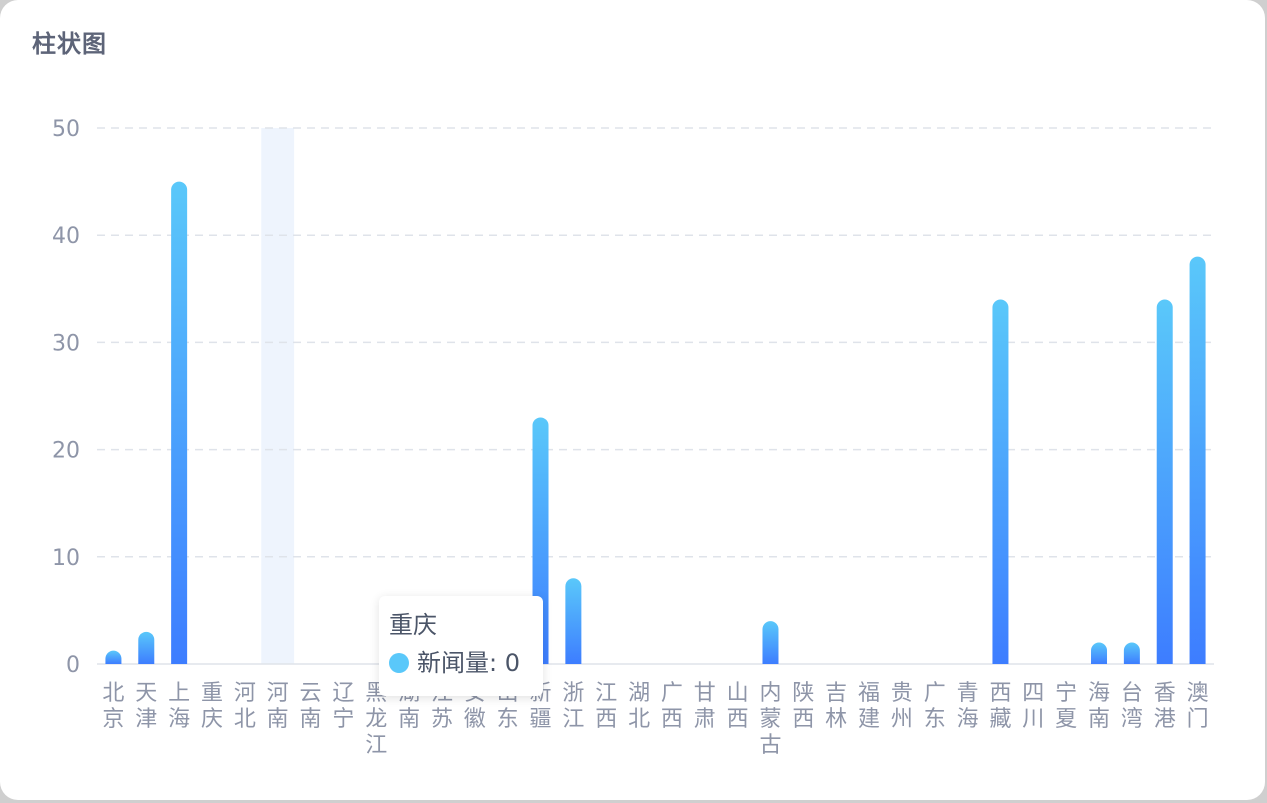 This screenshot has width=1267, height=803. Describe the element at coordinates (803, 706) in the screenshot. I see `x-tick-label: 陕西` at that location.